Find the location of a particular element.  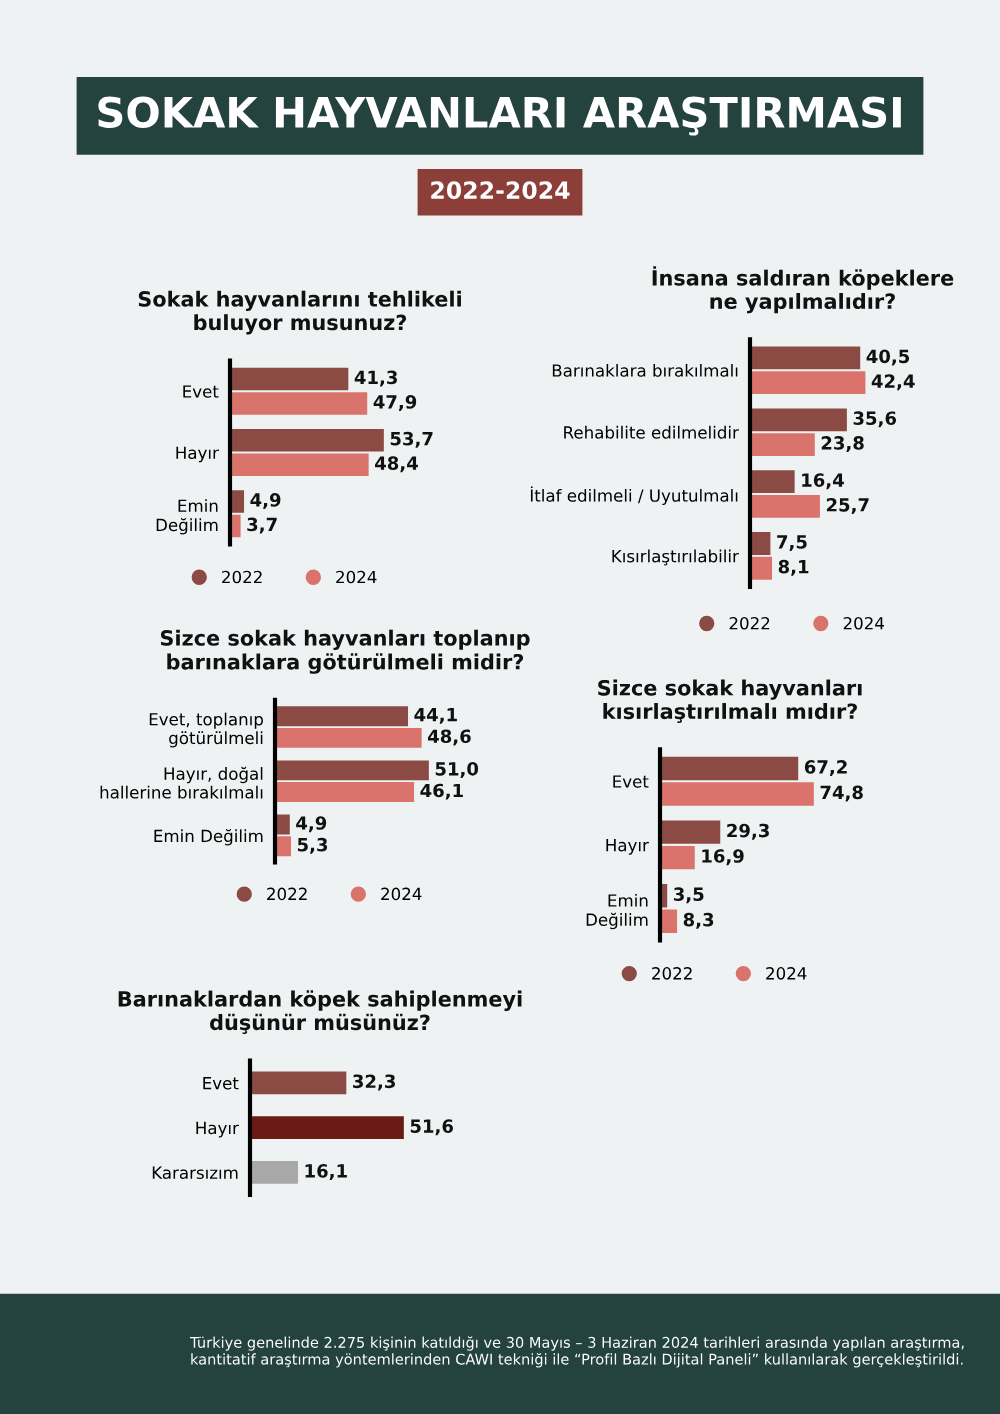

chart-title: İnsana saldıran köpeklere ne yapılmalıdır? is located at coordinates (803, 290).